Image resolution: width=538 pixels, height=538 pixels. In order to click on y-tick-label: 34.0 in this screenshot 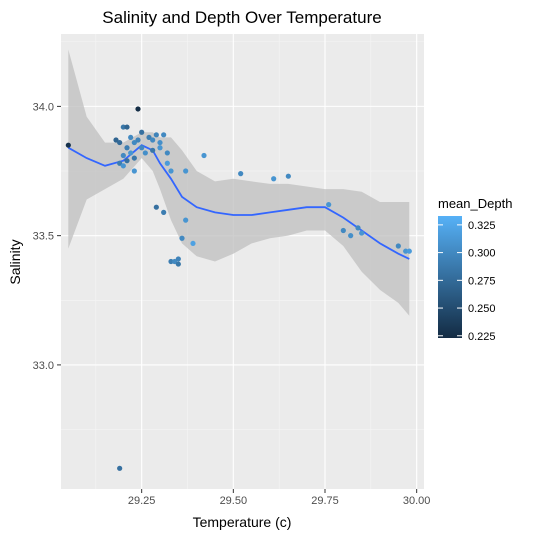, I will do `click(43, 107)`.